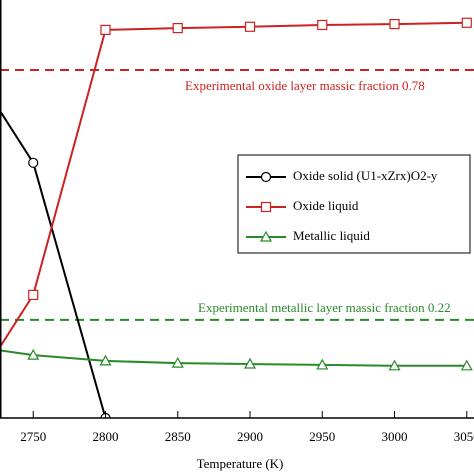  I want to click on x-tick-label: 3050, so click(464, 436).